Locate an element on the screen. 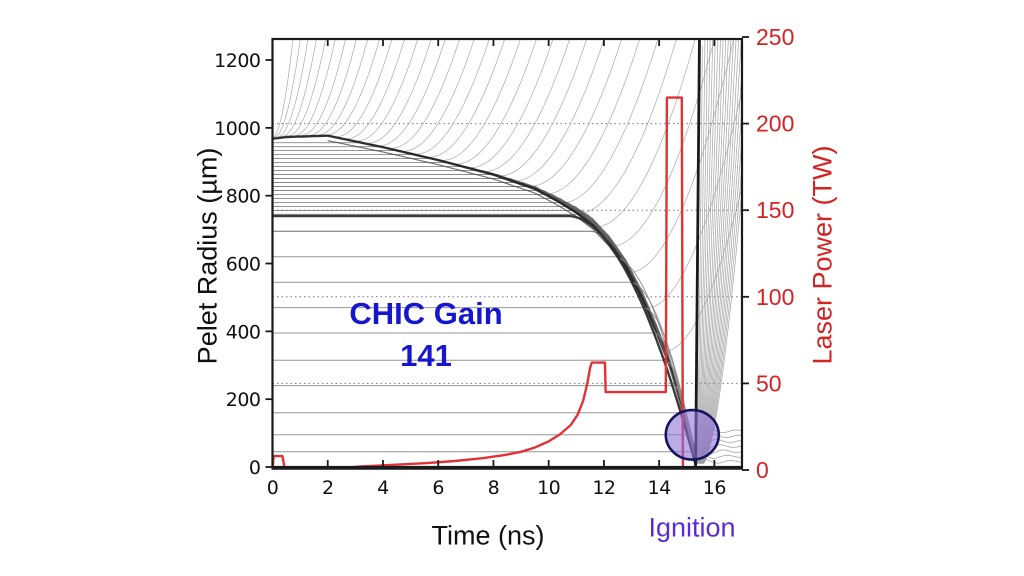 This screenshot has height=576, width=1024. x-tick-label: 16 is located at coordinates (714, 488).